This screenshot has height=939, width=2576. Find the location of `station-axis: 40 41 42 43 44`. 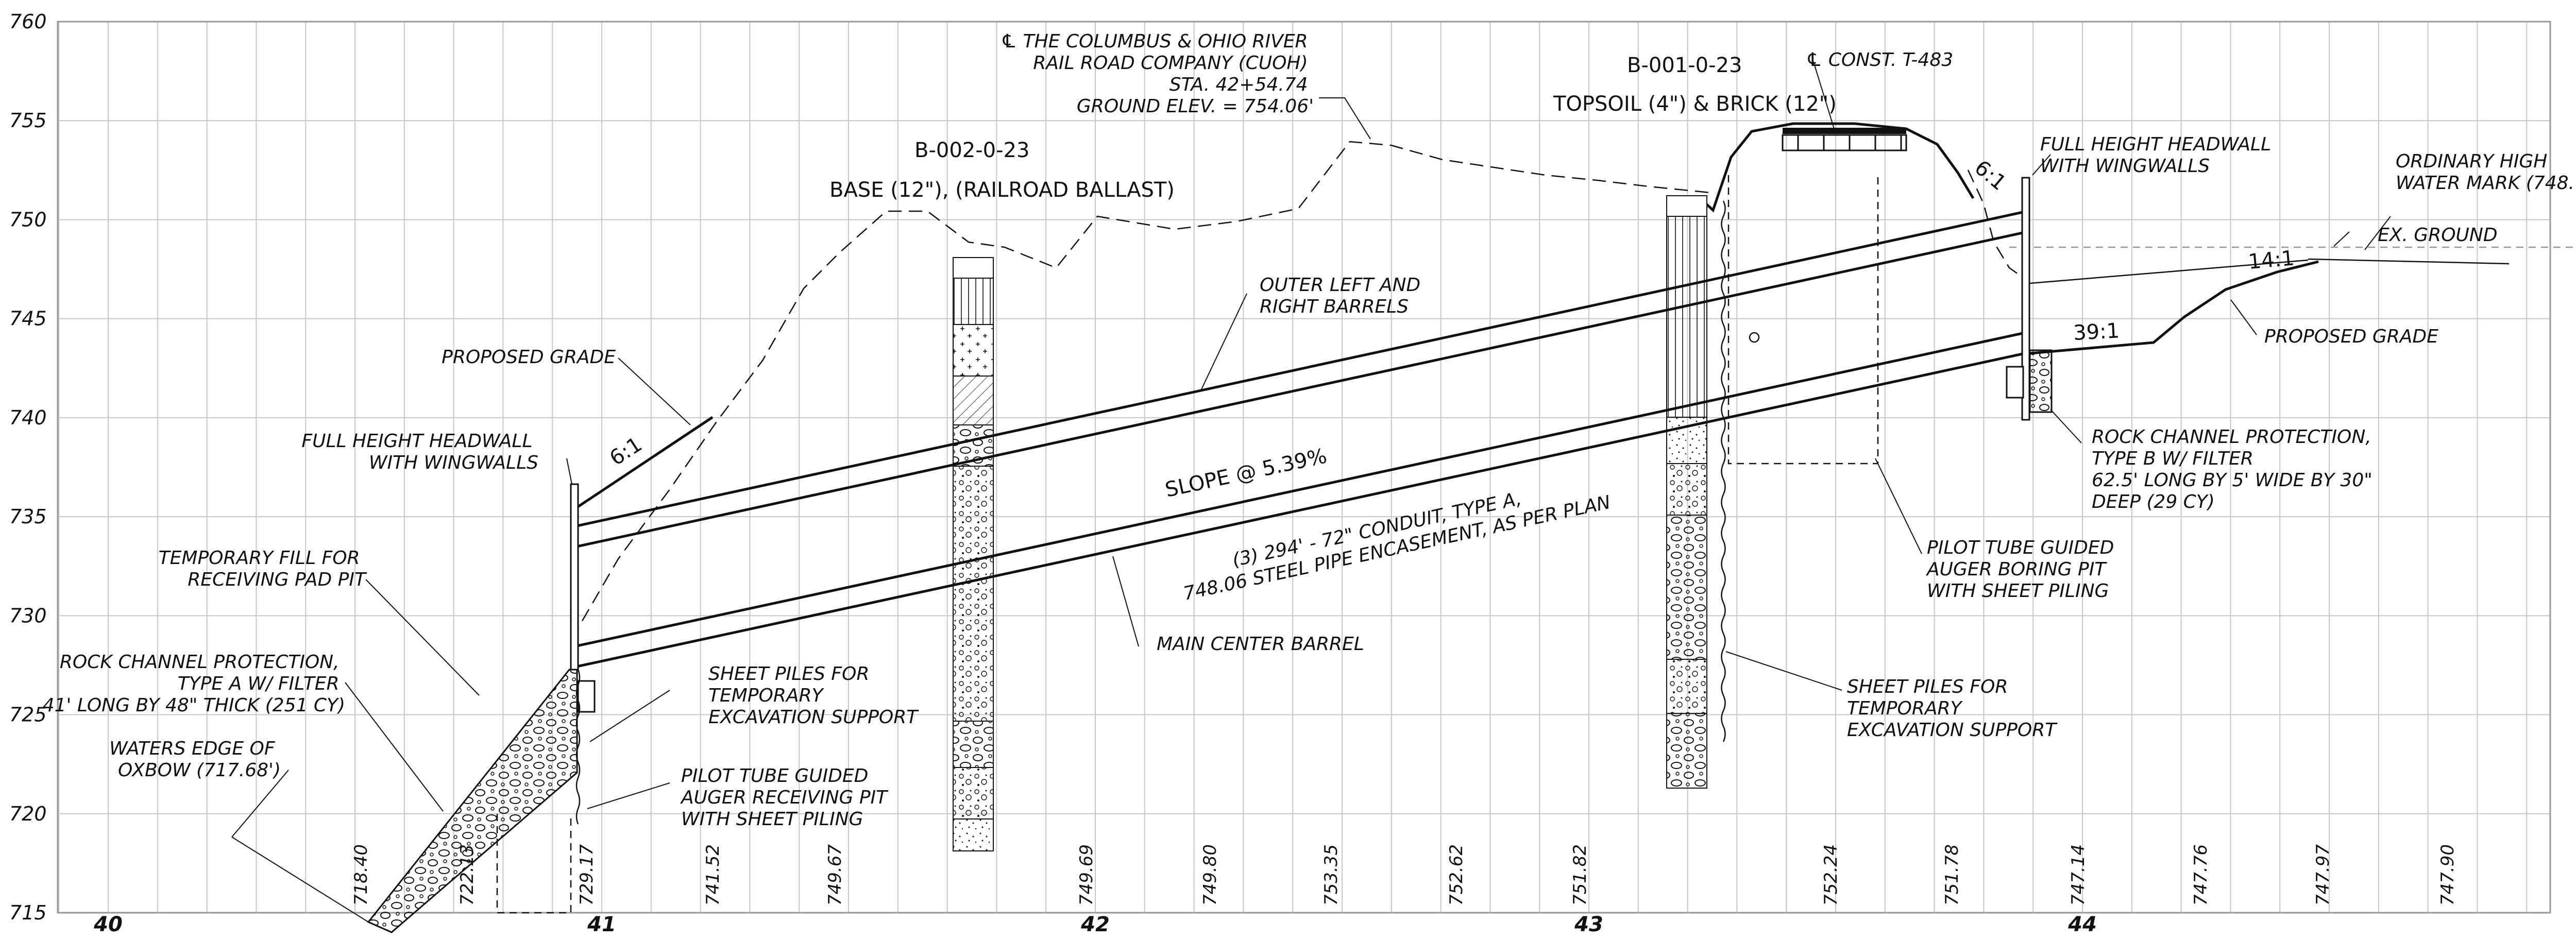

station-axis: 40 41 42 43 44 is located at coordinates (1095, 924).